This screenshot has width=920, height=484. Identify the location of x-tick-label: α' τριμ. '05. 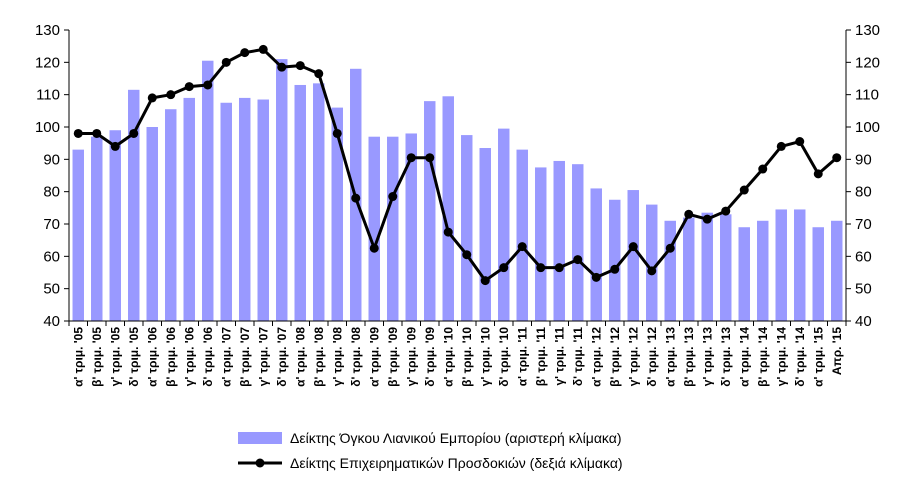
(78, 357).